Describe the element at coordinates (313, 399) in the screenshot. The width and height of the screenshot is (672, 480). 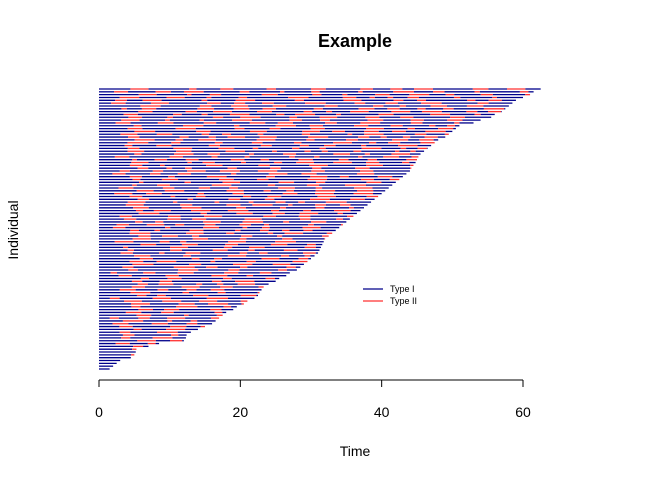
I see `x-axis: 0 20 40 60` at that location.